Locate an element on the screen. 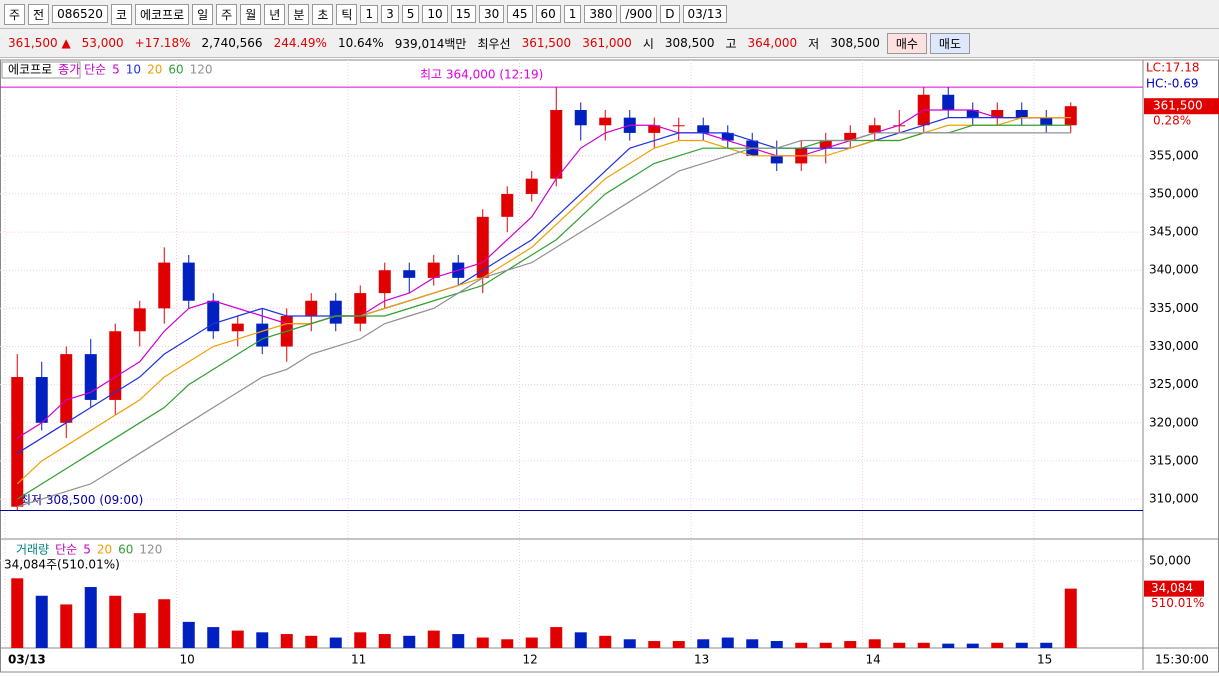 The width and height of the screenshot is (1219, 676). last-volume: 34,084 is located at coordinates (1172, 588).